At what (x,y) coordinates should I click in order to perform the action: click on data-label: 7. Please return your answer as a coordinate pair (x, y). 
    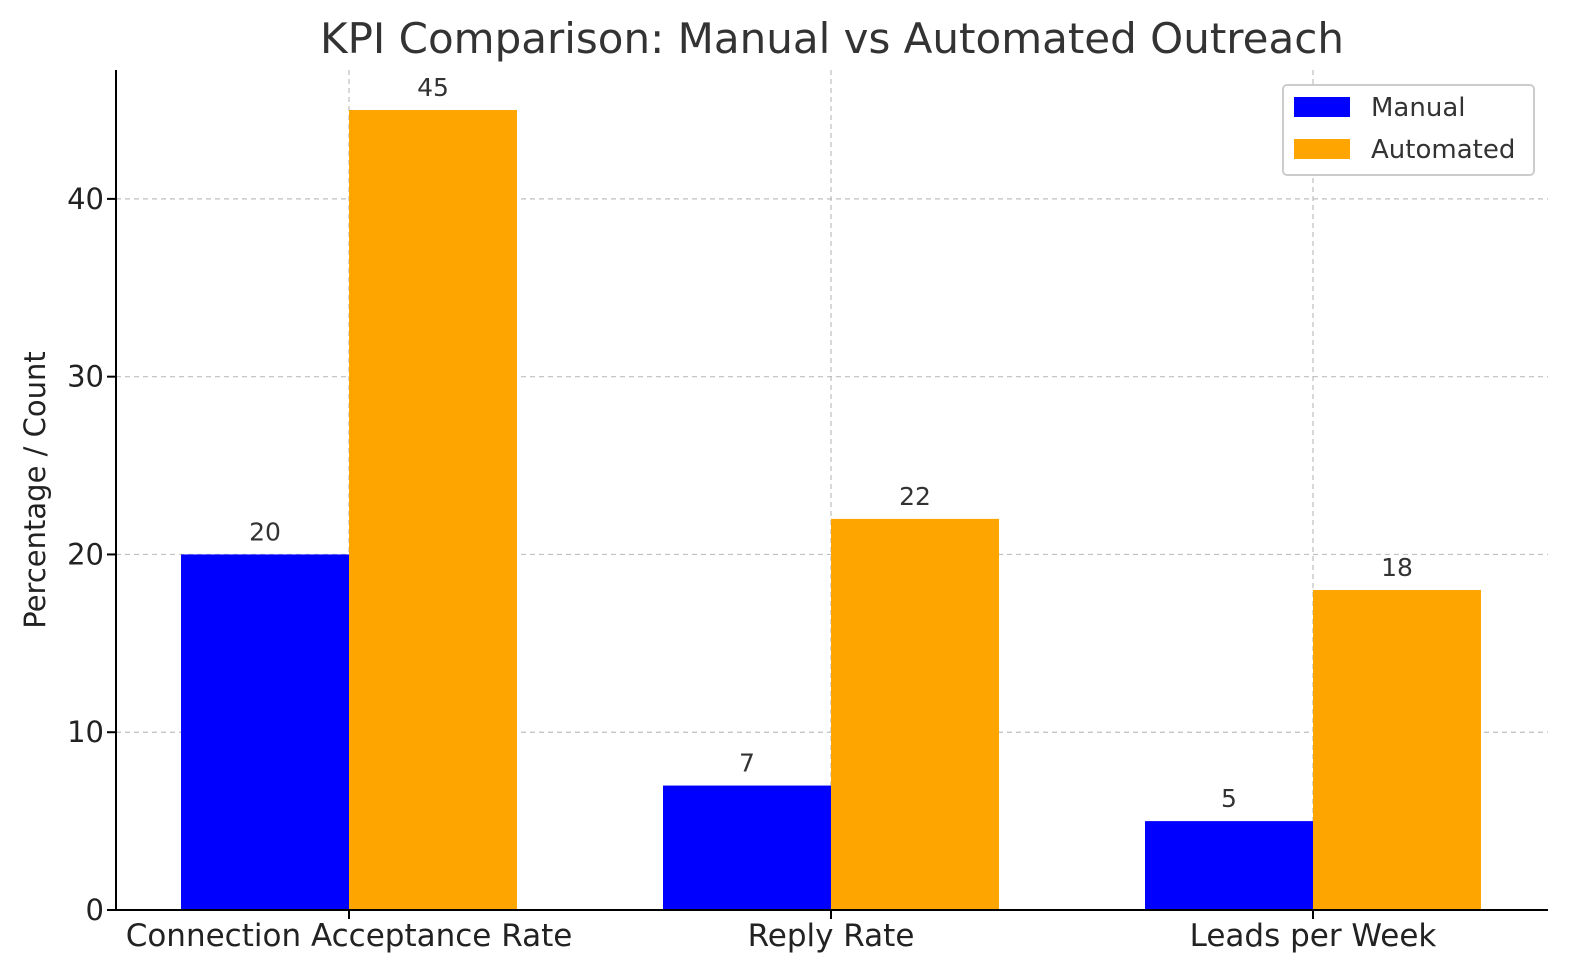
    Looking at the image, I should click on (747, 763).